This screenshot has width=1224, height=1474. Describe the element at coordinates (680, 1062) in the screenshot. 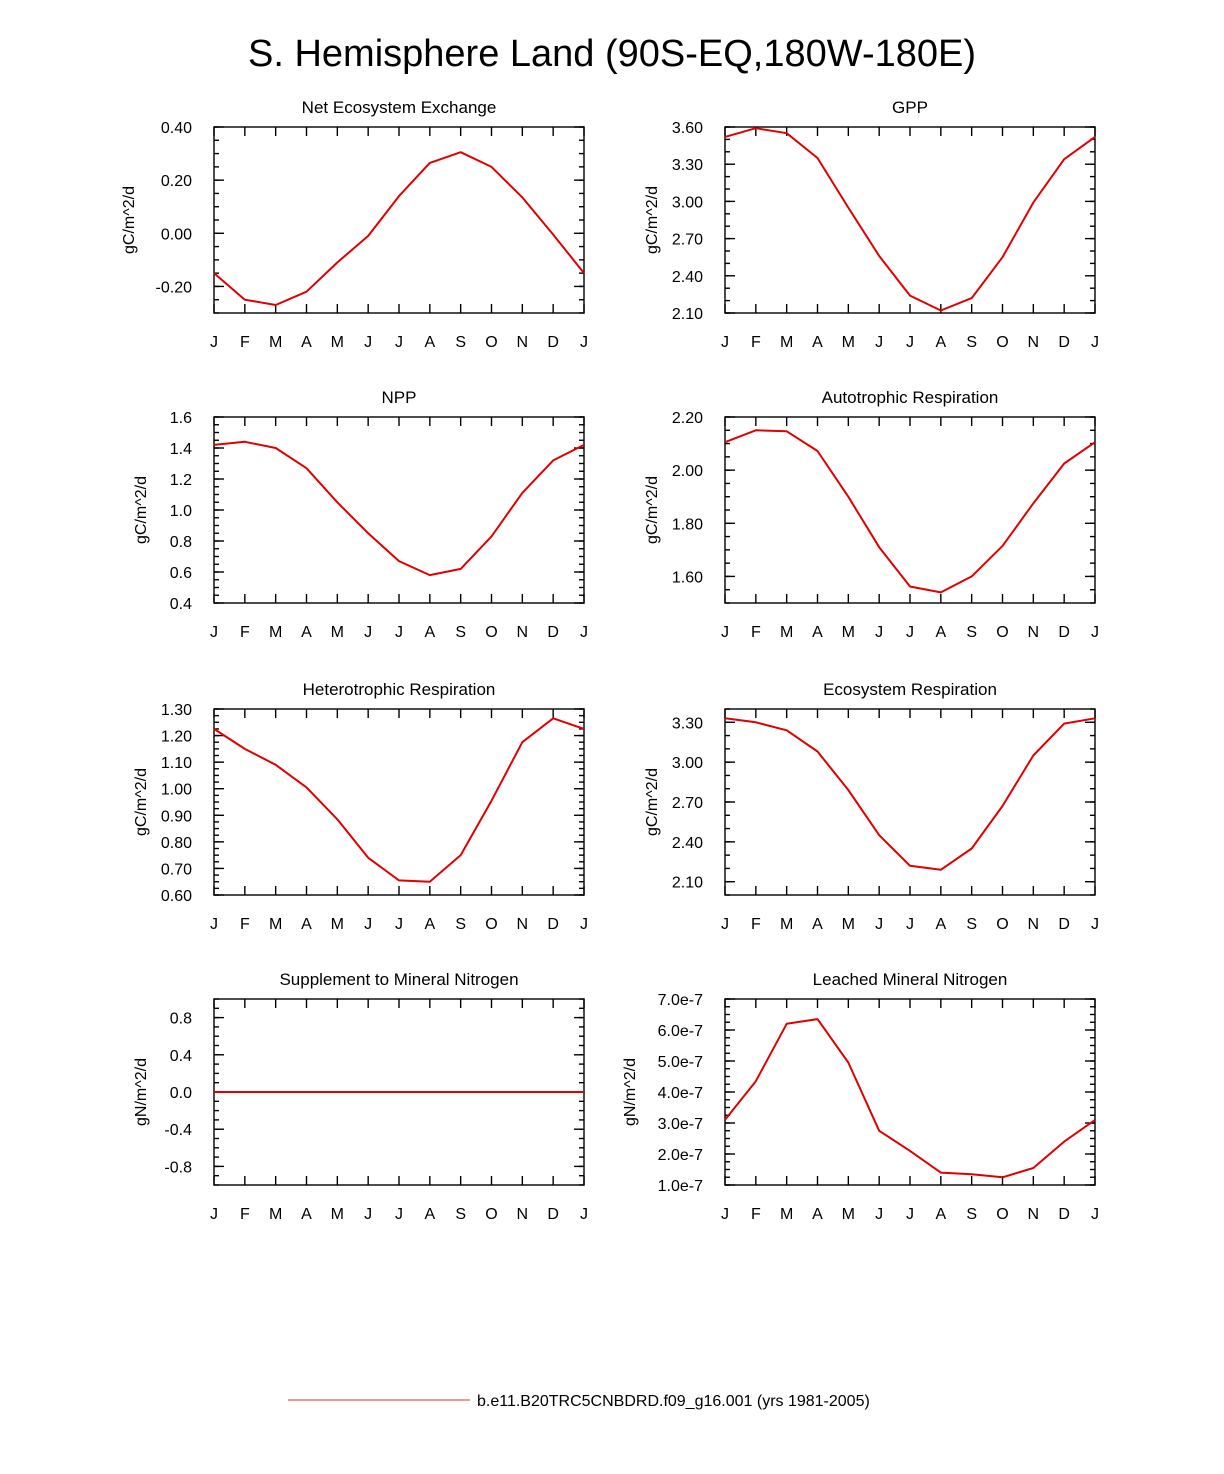

I see `y-tick-label: 5.0e-7` at that location.